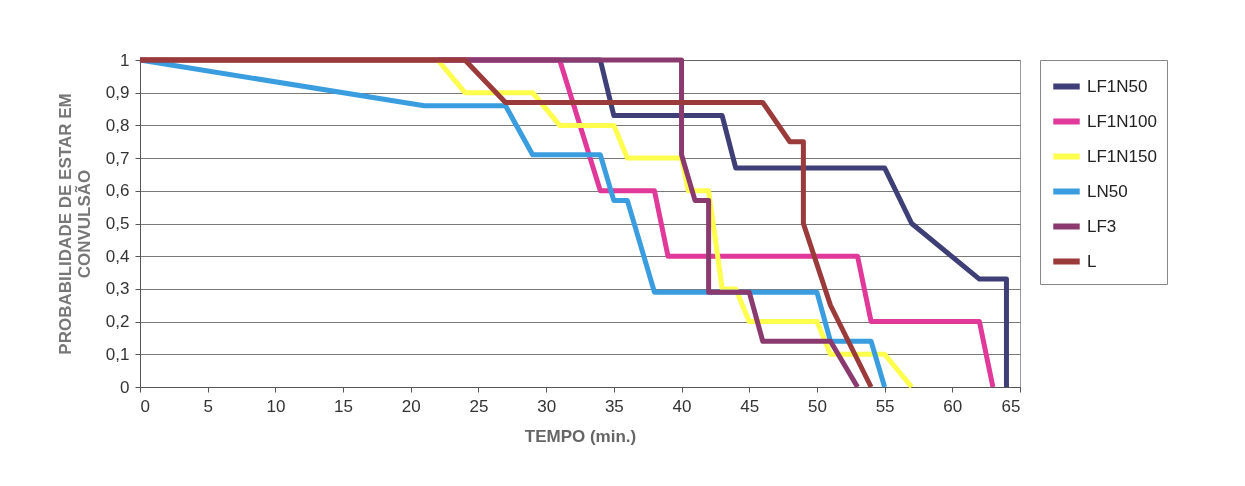 This screenshot has width=1245, height=486. What do you see at coordinates (276, 406) in the screenshot?
I see `x-tick-label: 10` at bounding box center [276, 406].